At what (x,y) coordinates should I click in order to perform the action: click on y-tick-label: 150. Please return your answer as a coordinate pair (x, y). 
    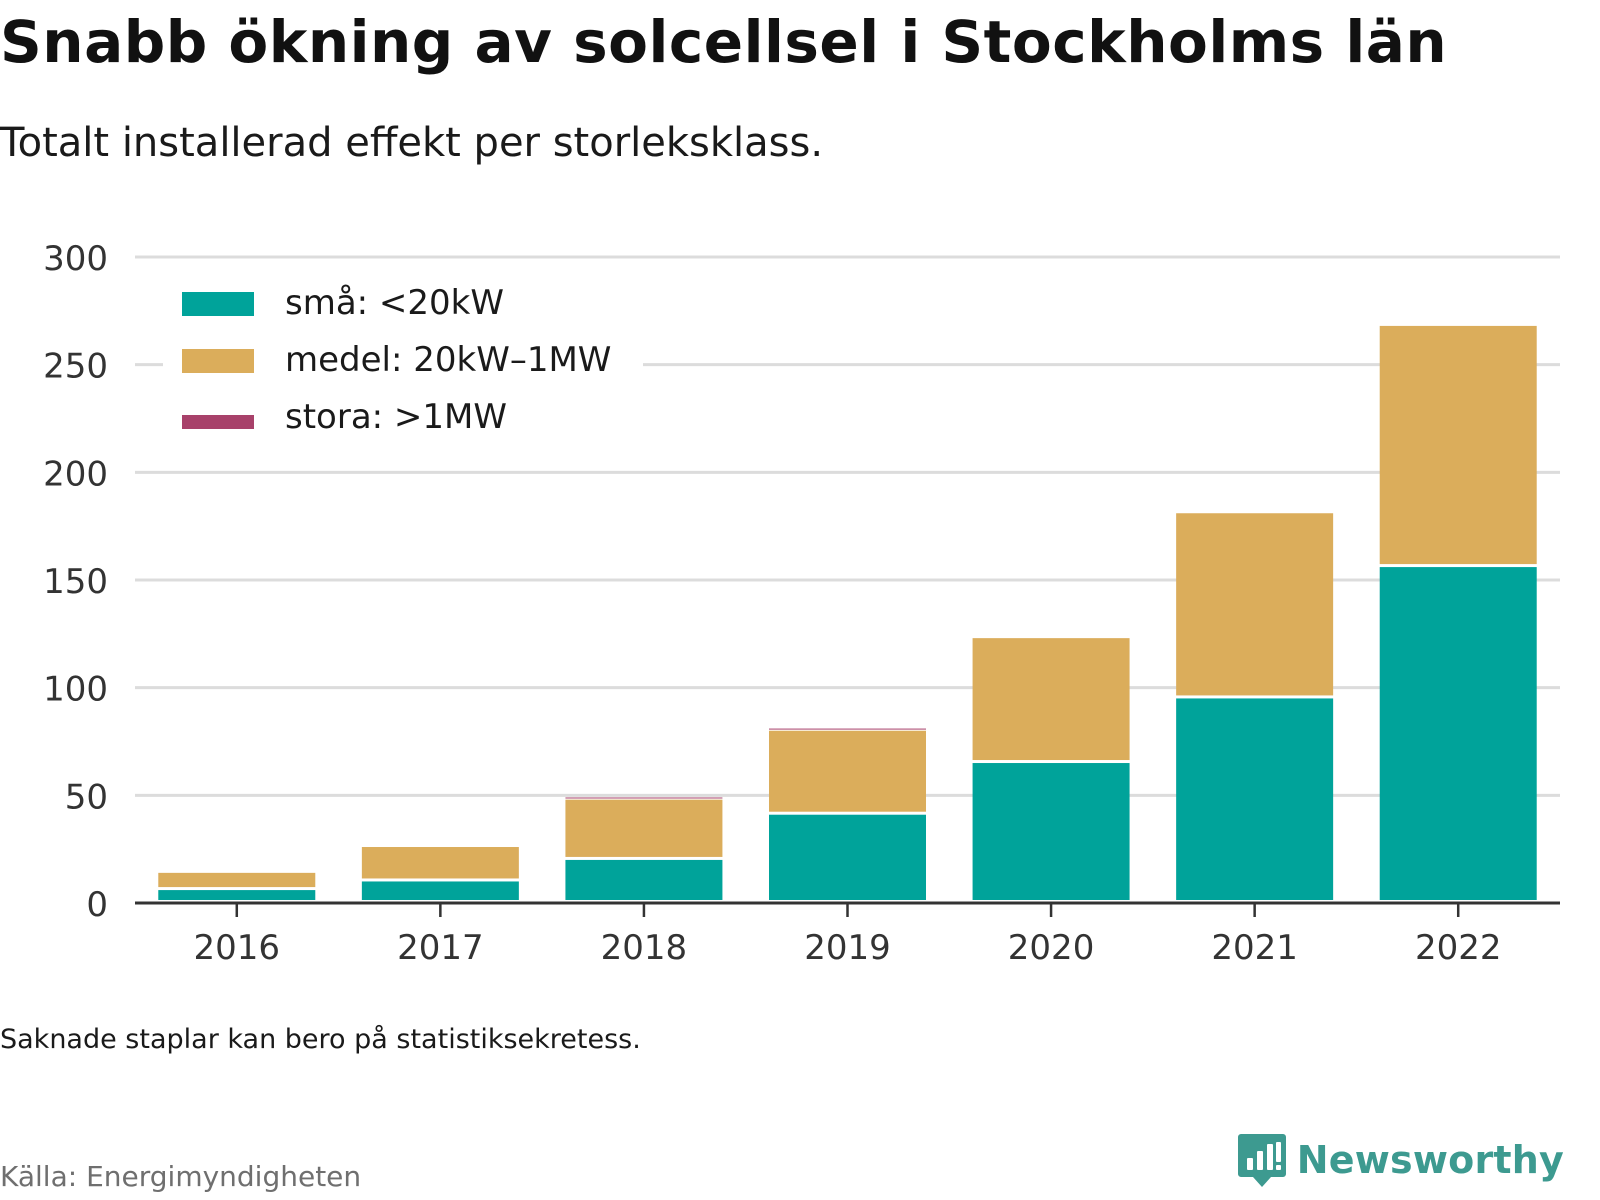
    Looking at the image, I should click on (75, 582).